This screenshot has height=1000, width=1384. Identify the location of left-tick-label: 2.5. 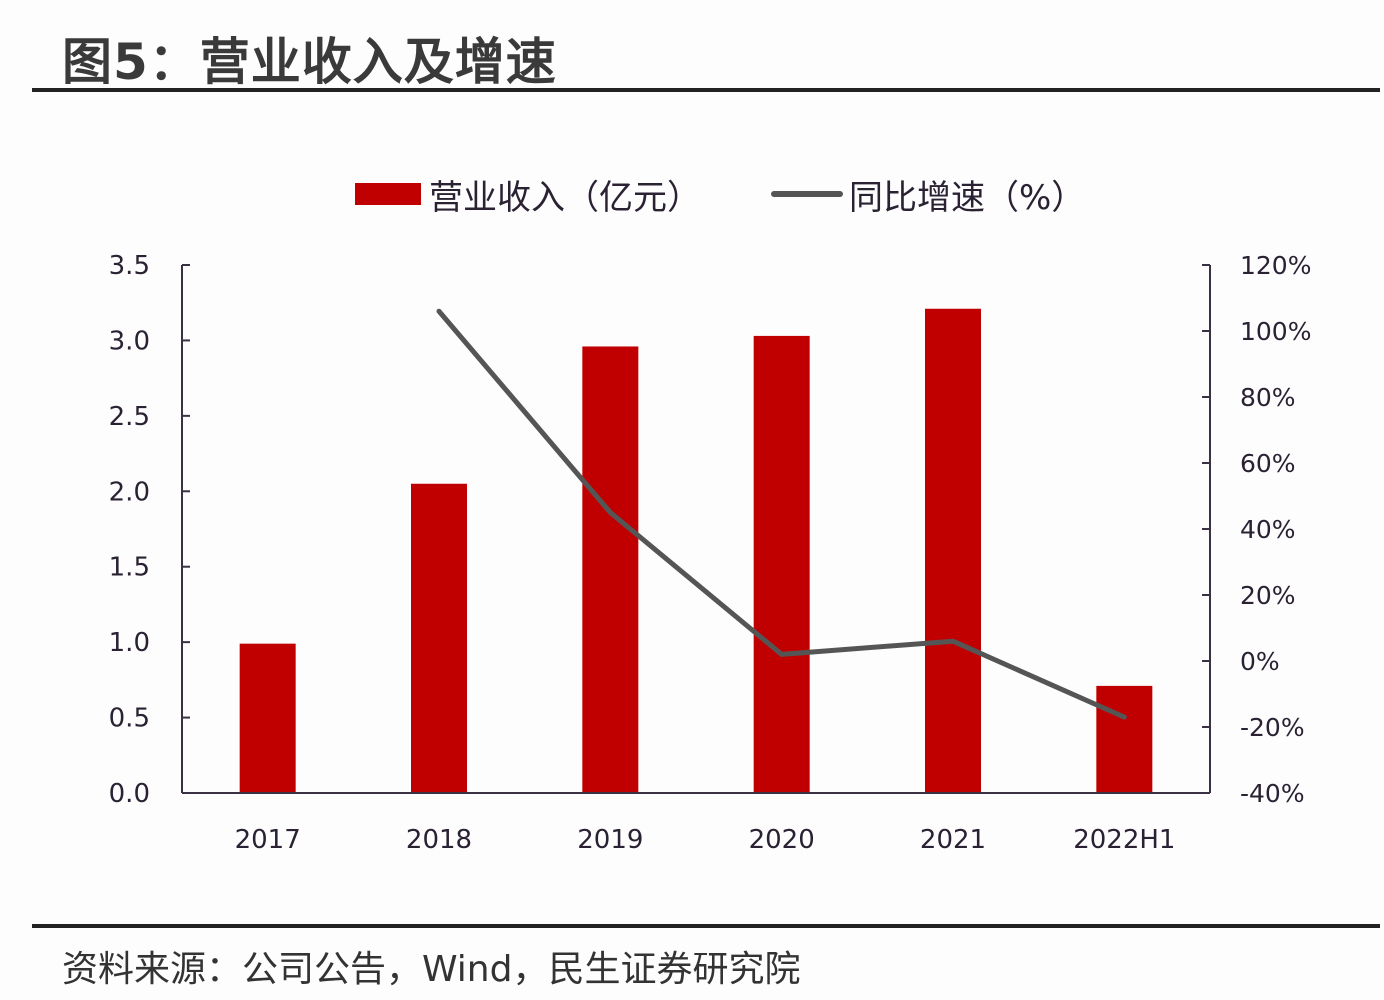
(129, 417).